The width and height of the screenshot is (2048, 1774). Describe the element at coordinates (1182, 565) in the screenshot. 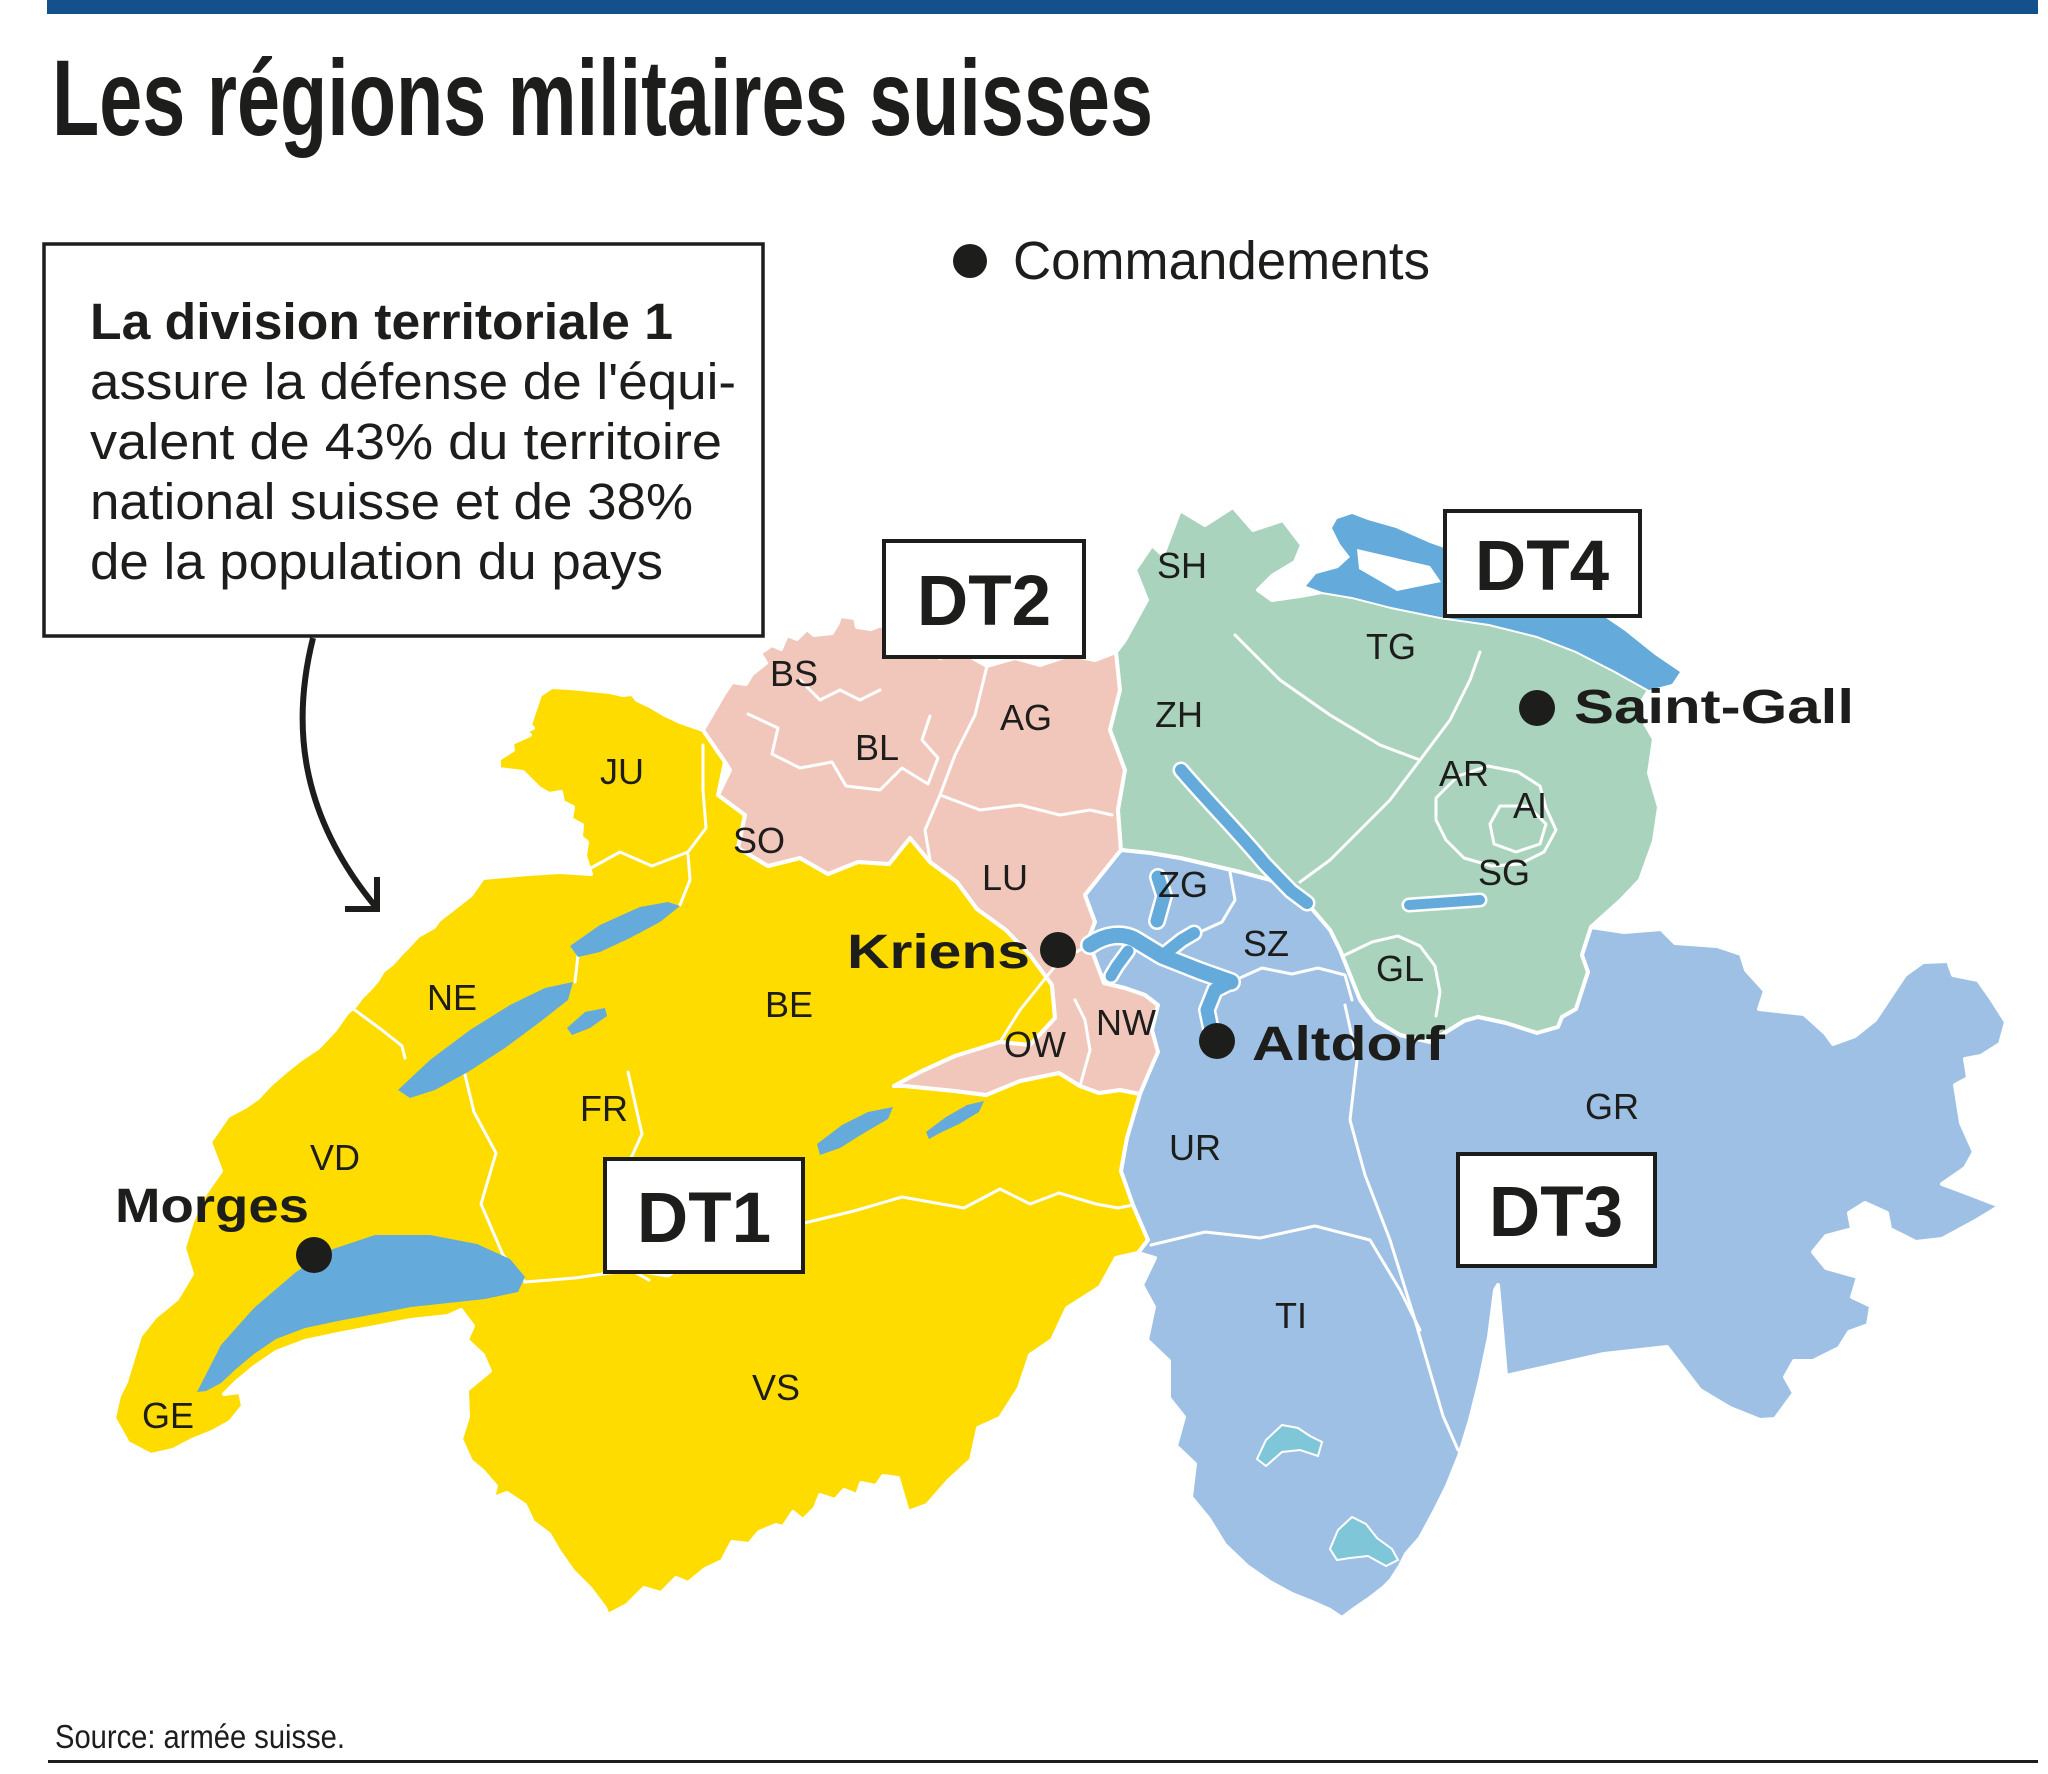

I see `svg-text: SH` at that location.